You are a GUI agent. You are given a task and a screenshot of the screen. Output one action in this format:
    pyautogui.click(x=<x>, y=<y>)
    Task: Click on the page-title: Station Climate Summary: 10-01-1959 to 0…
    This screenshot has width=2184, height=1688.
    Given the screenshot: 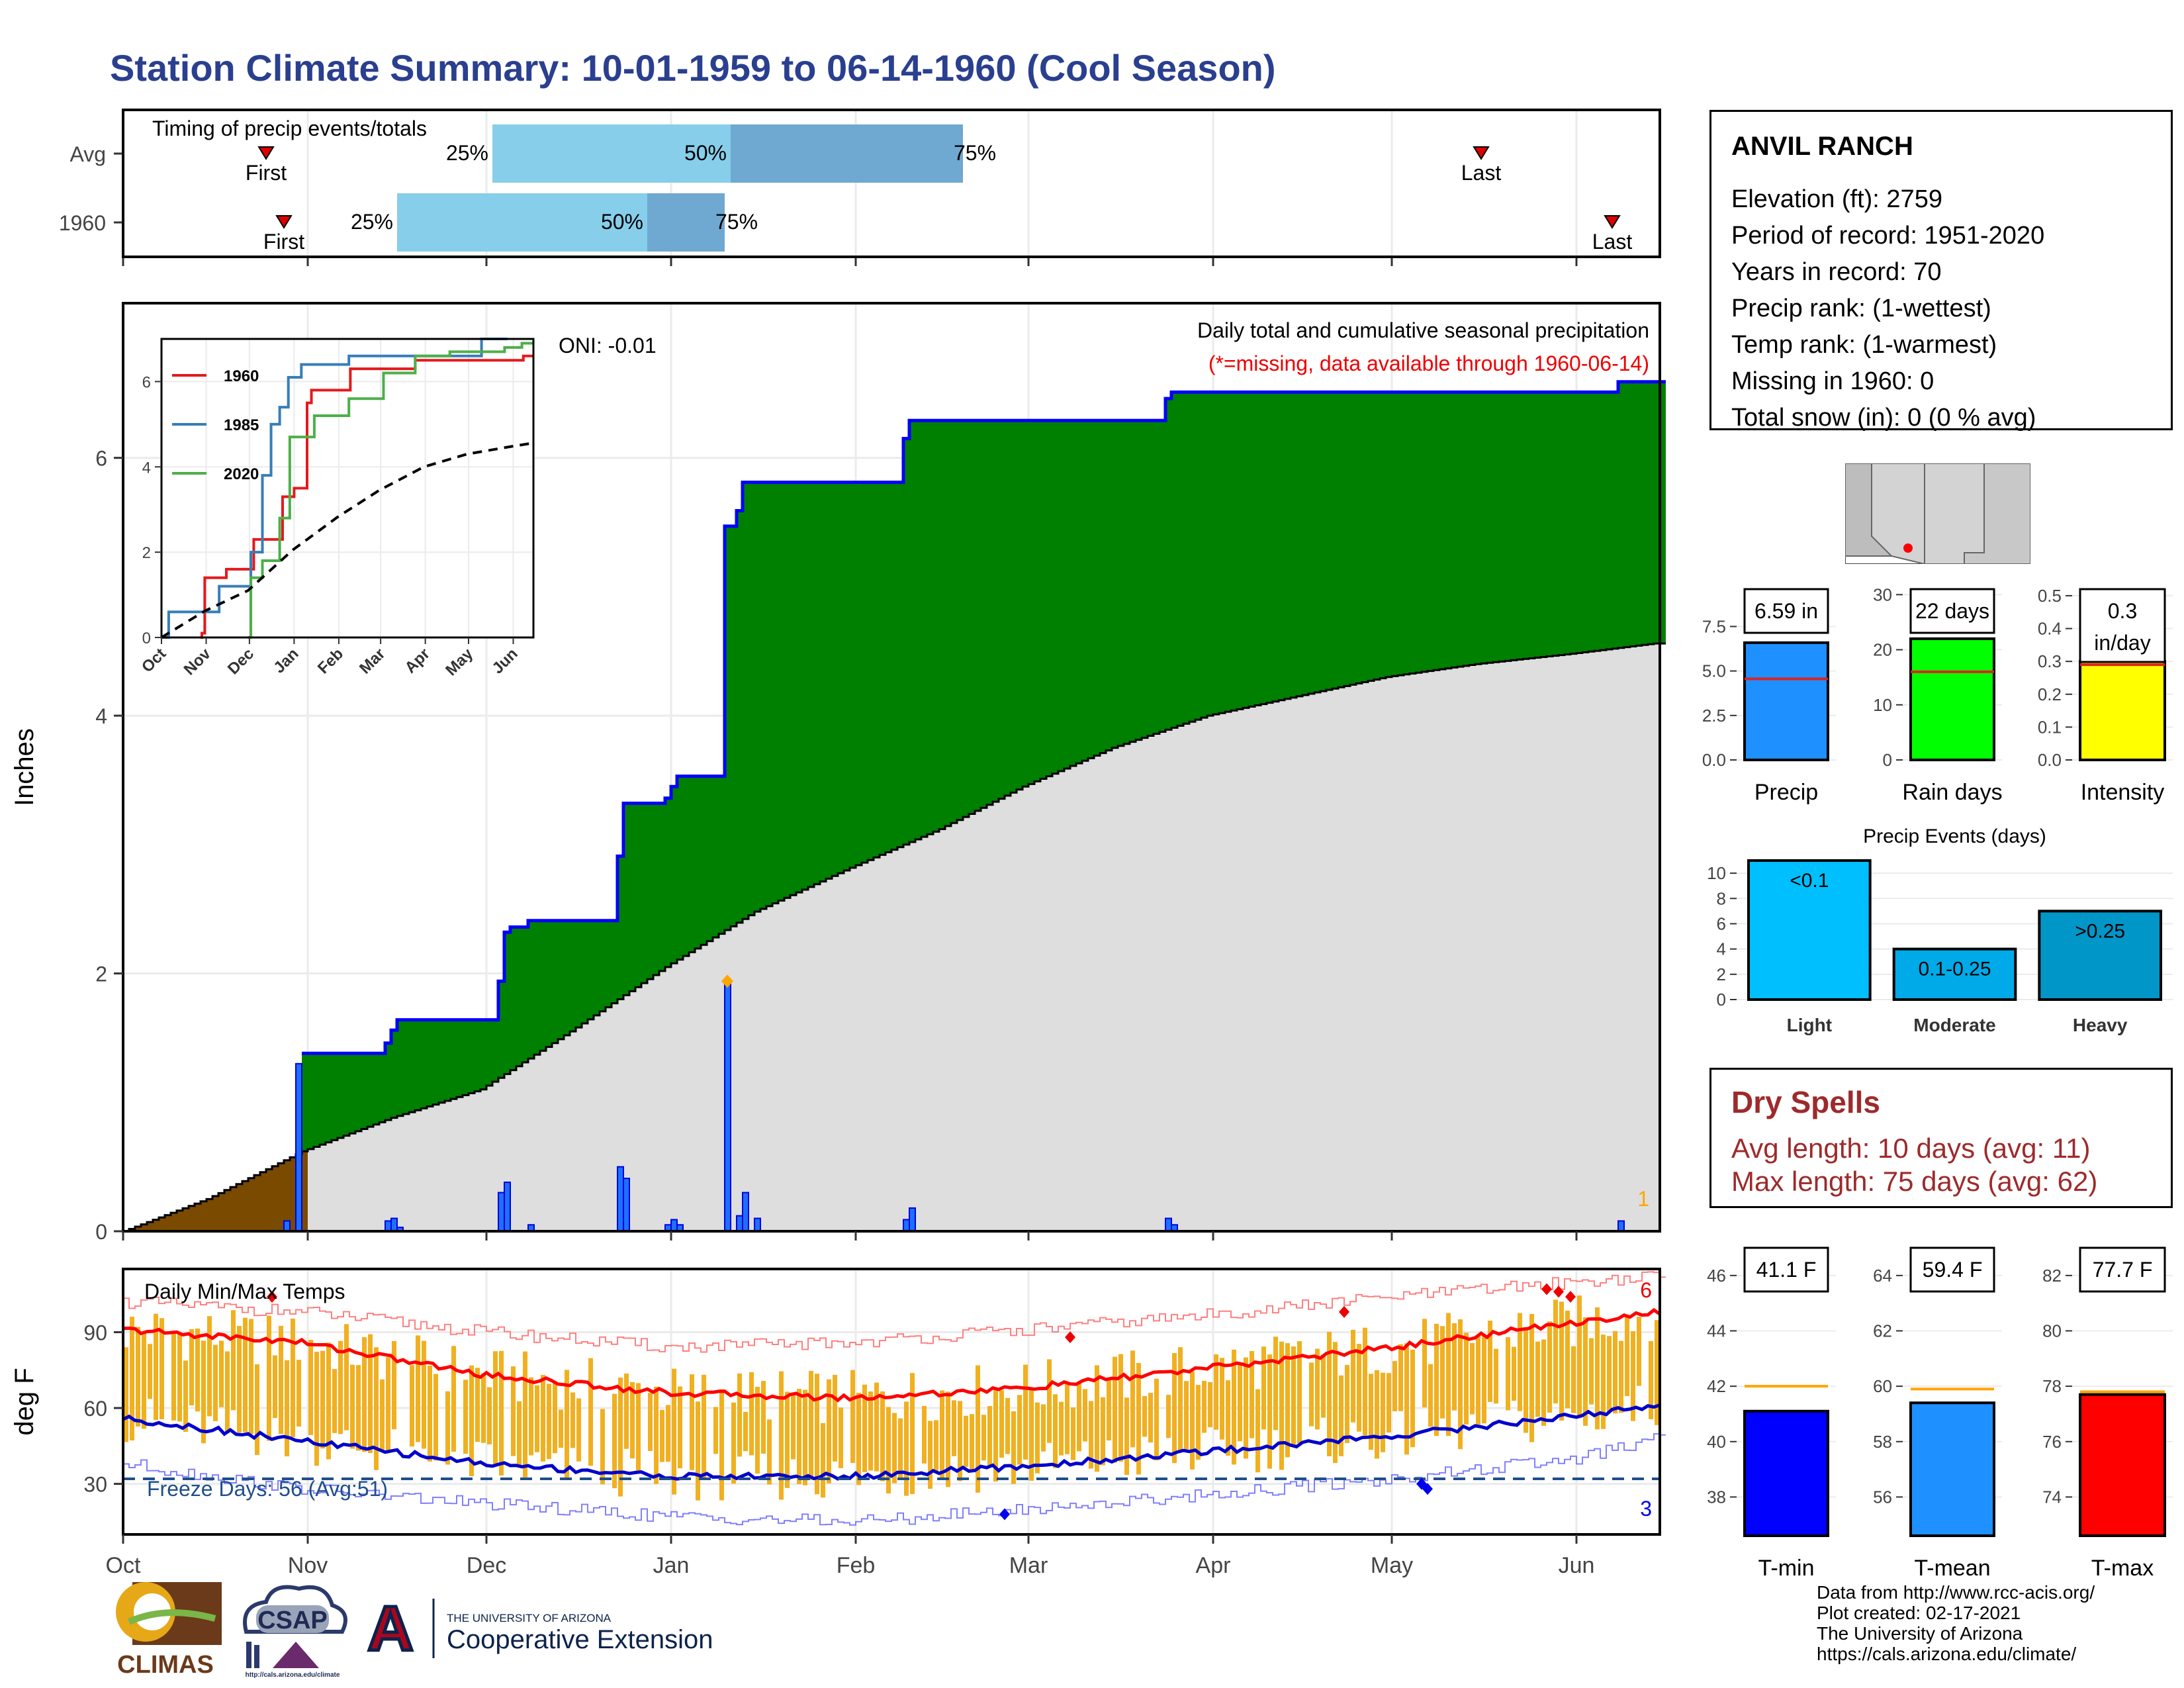 What is the action you would take?
    pyautogui.click(x=693, y=68)
    